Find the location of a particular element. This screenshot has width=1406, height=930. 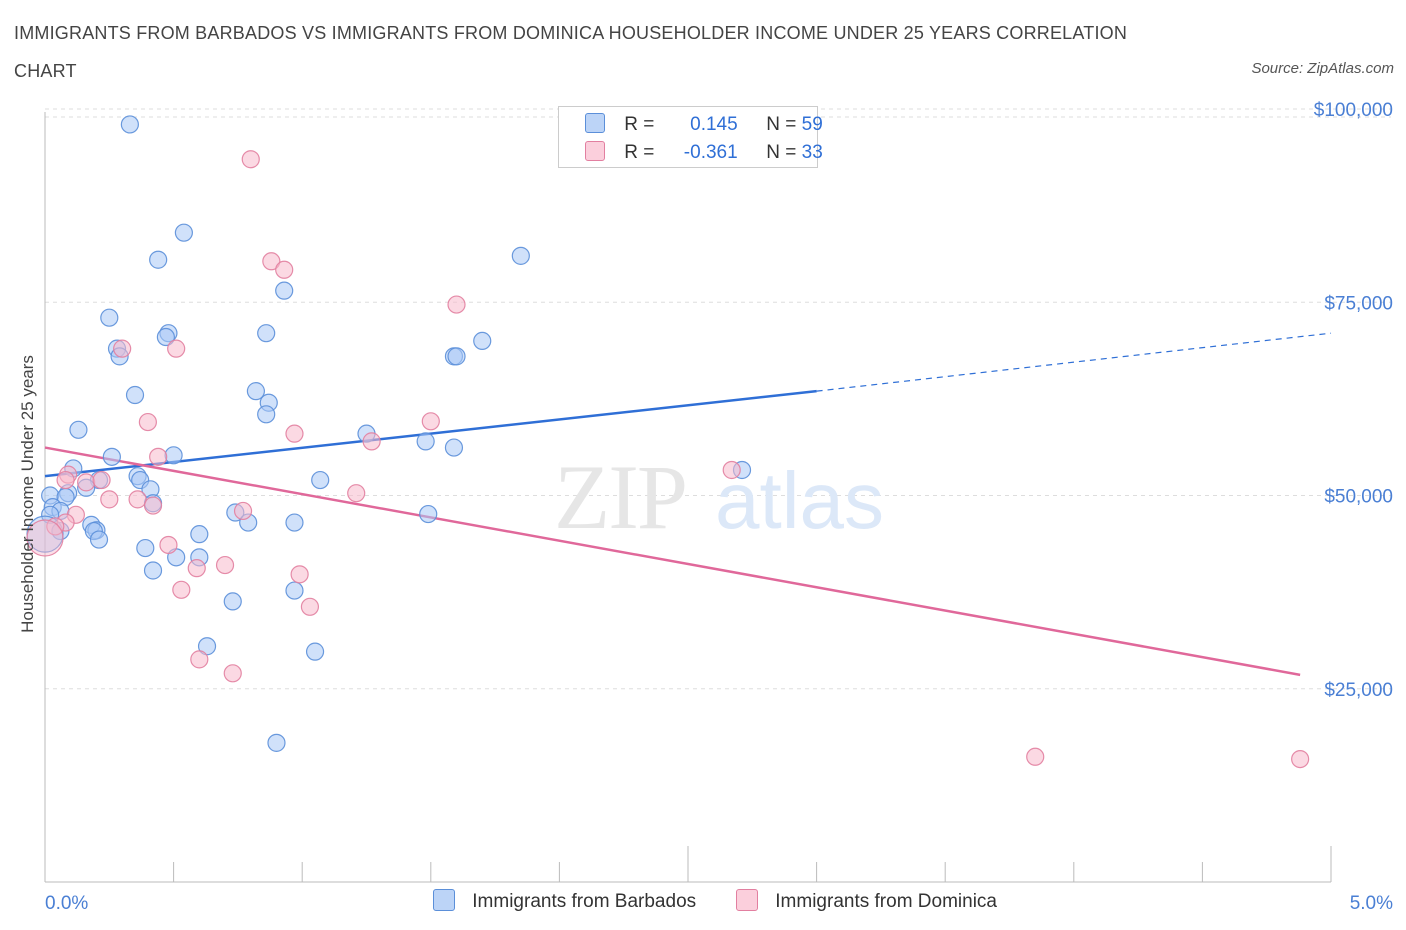

y-tick-label: $50,000 is located at coordinates (1358, 497).